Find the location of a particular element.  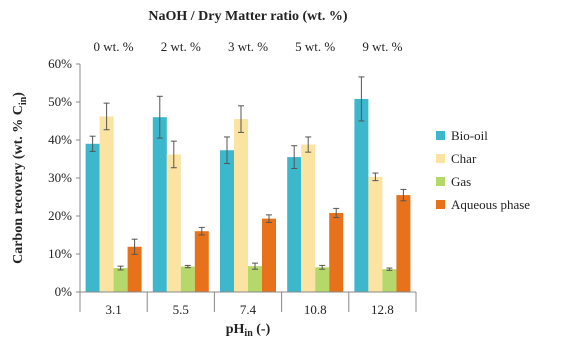

top-tick-label-2-wt: 2 wt. % is located at coordinates (181, 46).